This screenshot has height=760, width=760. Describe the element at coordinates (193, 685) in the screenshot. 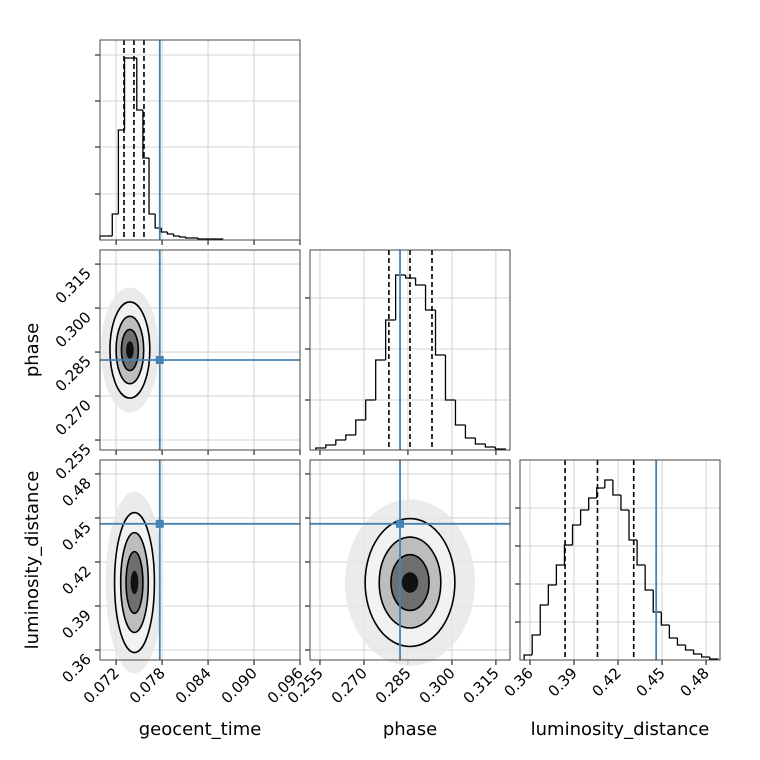

I see `x-tick-label: 0.084` at that location.